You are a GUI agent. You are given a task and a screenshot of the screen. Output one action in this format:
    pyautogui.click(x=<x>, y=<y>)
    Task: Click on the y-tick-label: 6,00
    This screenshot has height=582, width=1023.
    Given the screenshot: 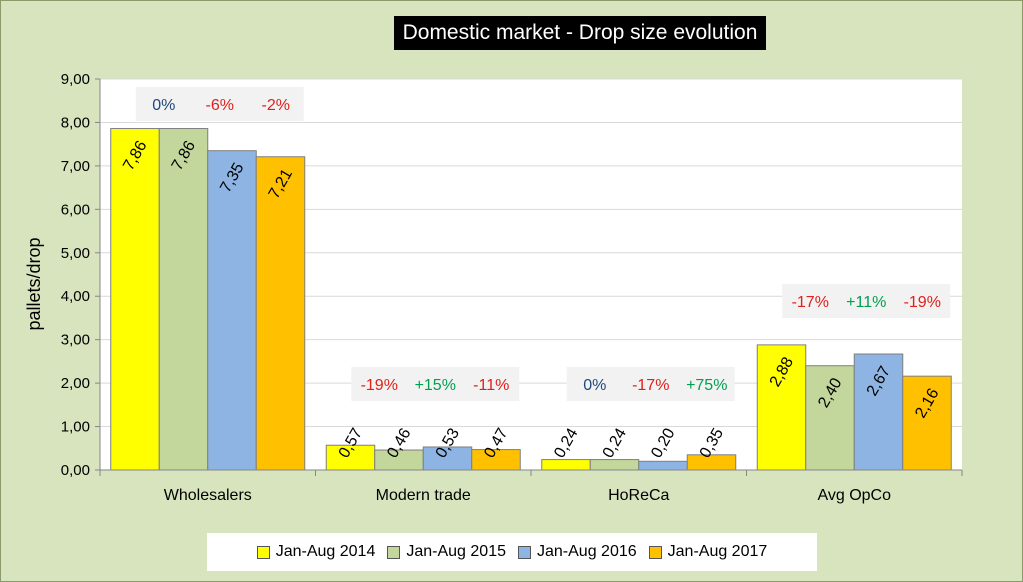 What is the action you would take?
    pyautogui.click(x=75, y=209)
    